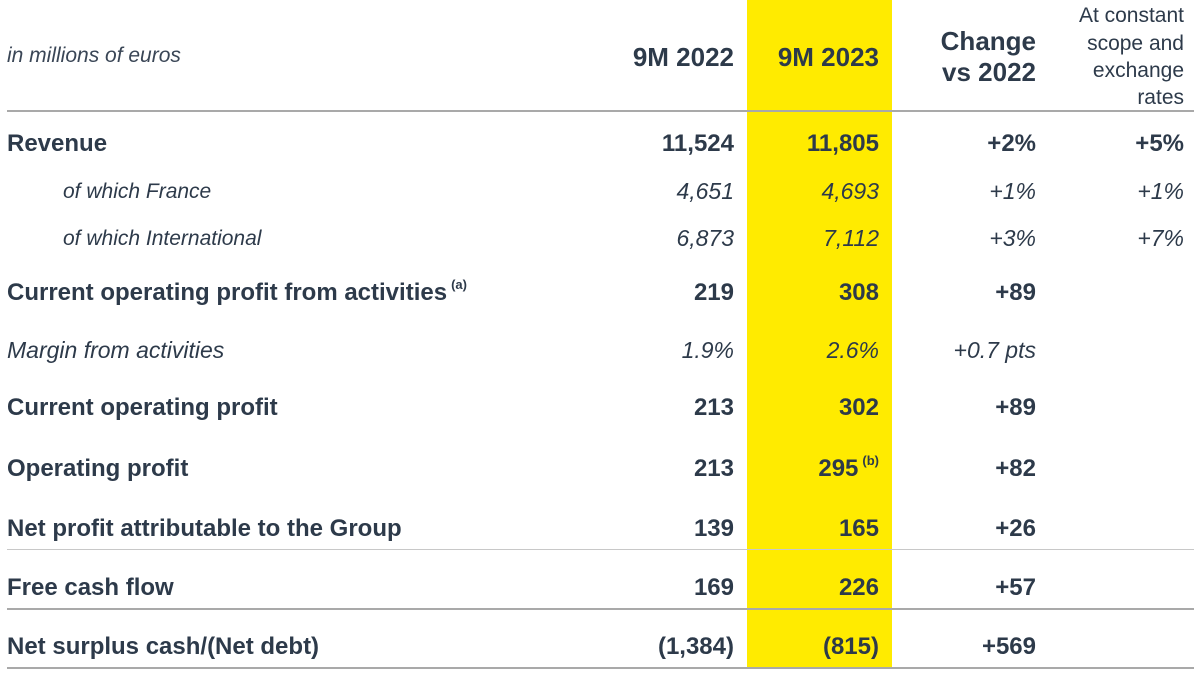  What do you see at coordinates (697, 143) in the screenshot?
I see `cell-revenue-2022: 11,524` at bounding box center [697, 143].